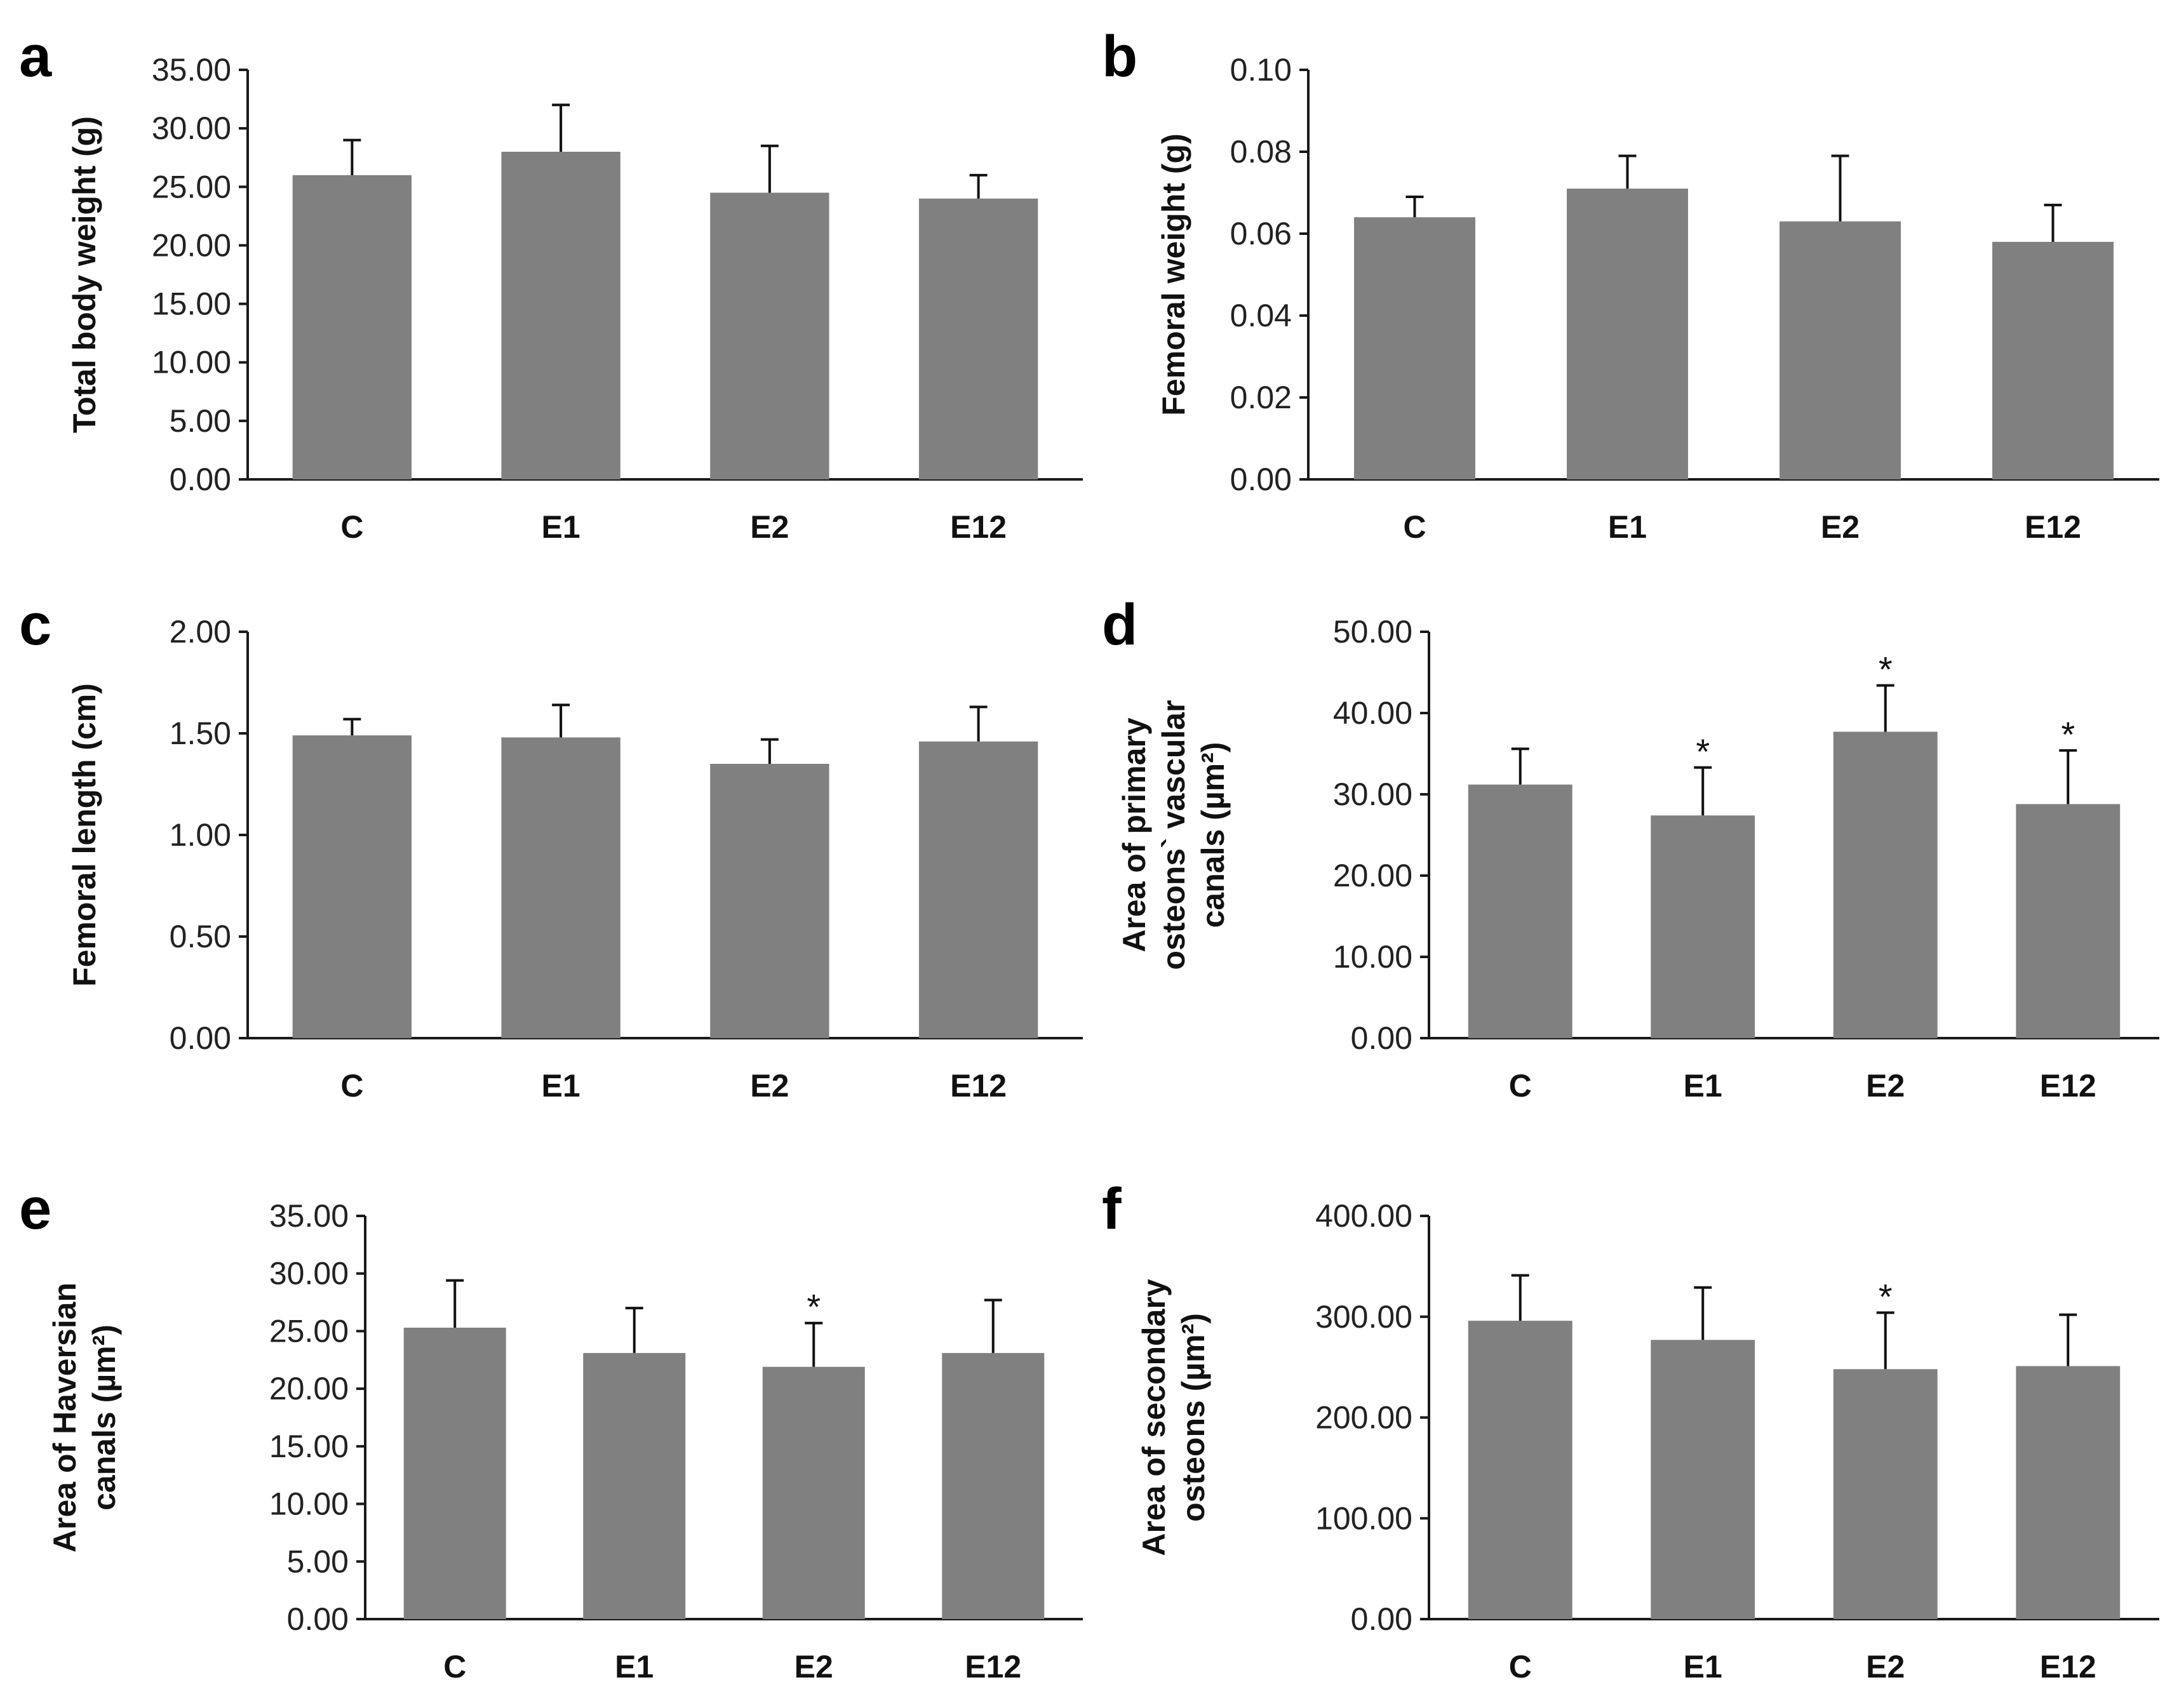 The image size is (2179, 1708). I want to click on panel-d-y-title-line-1: Area of primary, so click(1134, 834).